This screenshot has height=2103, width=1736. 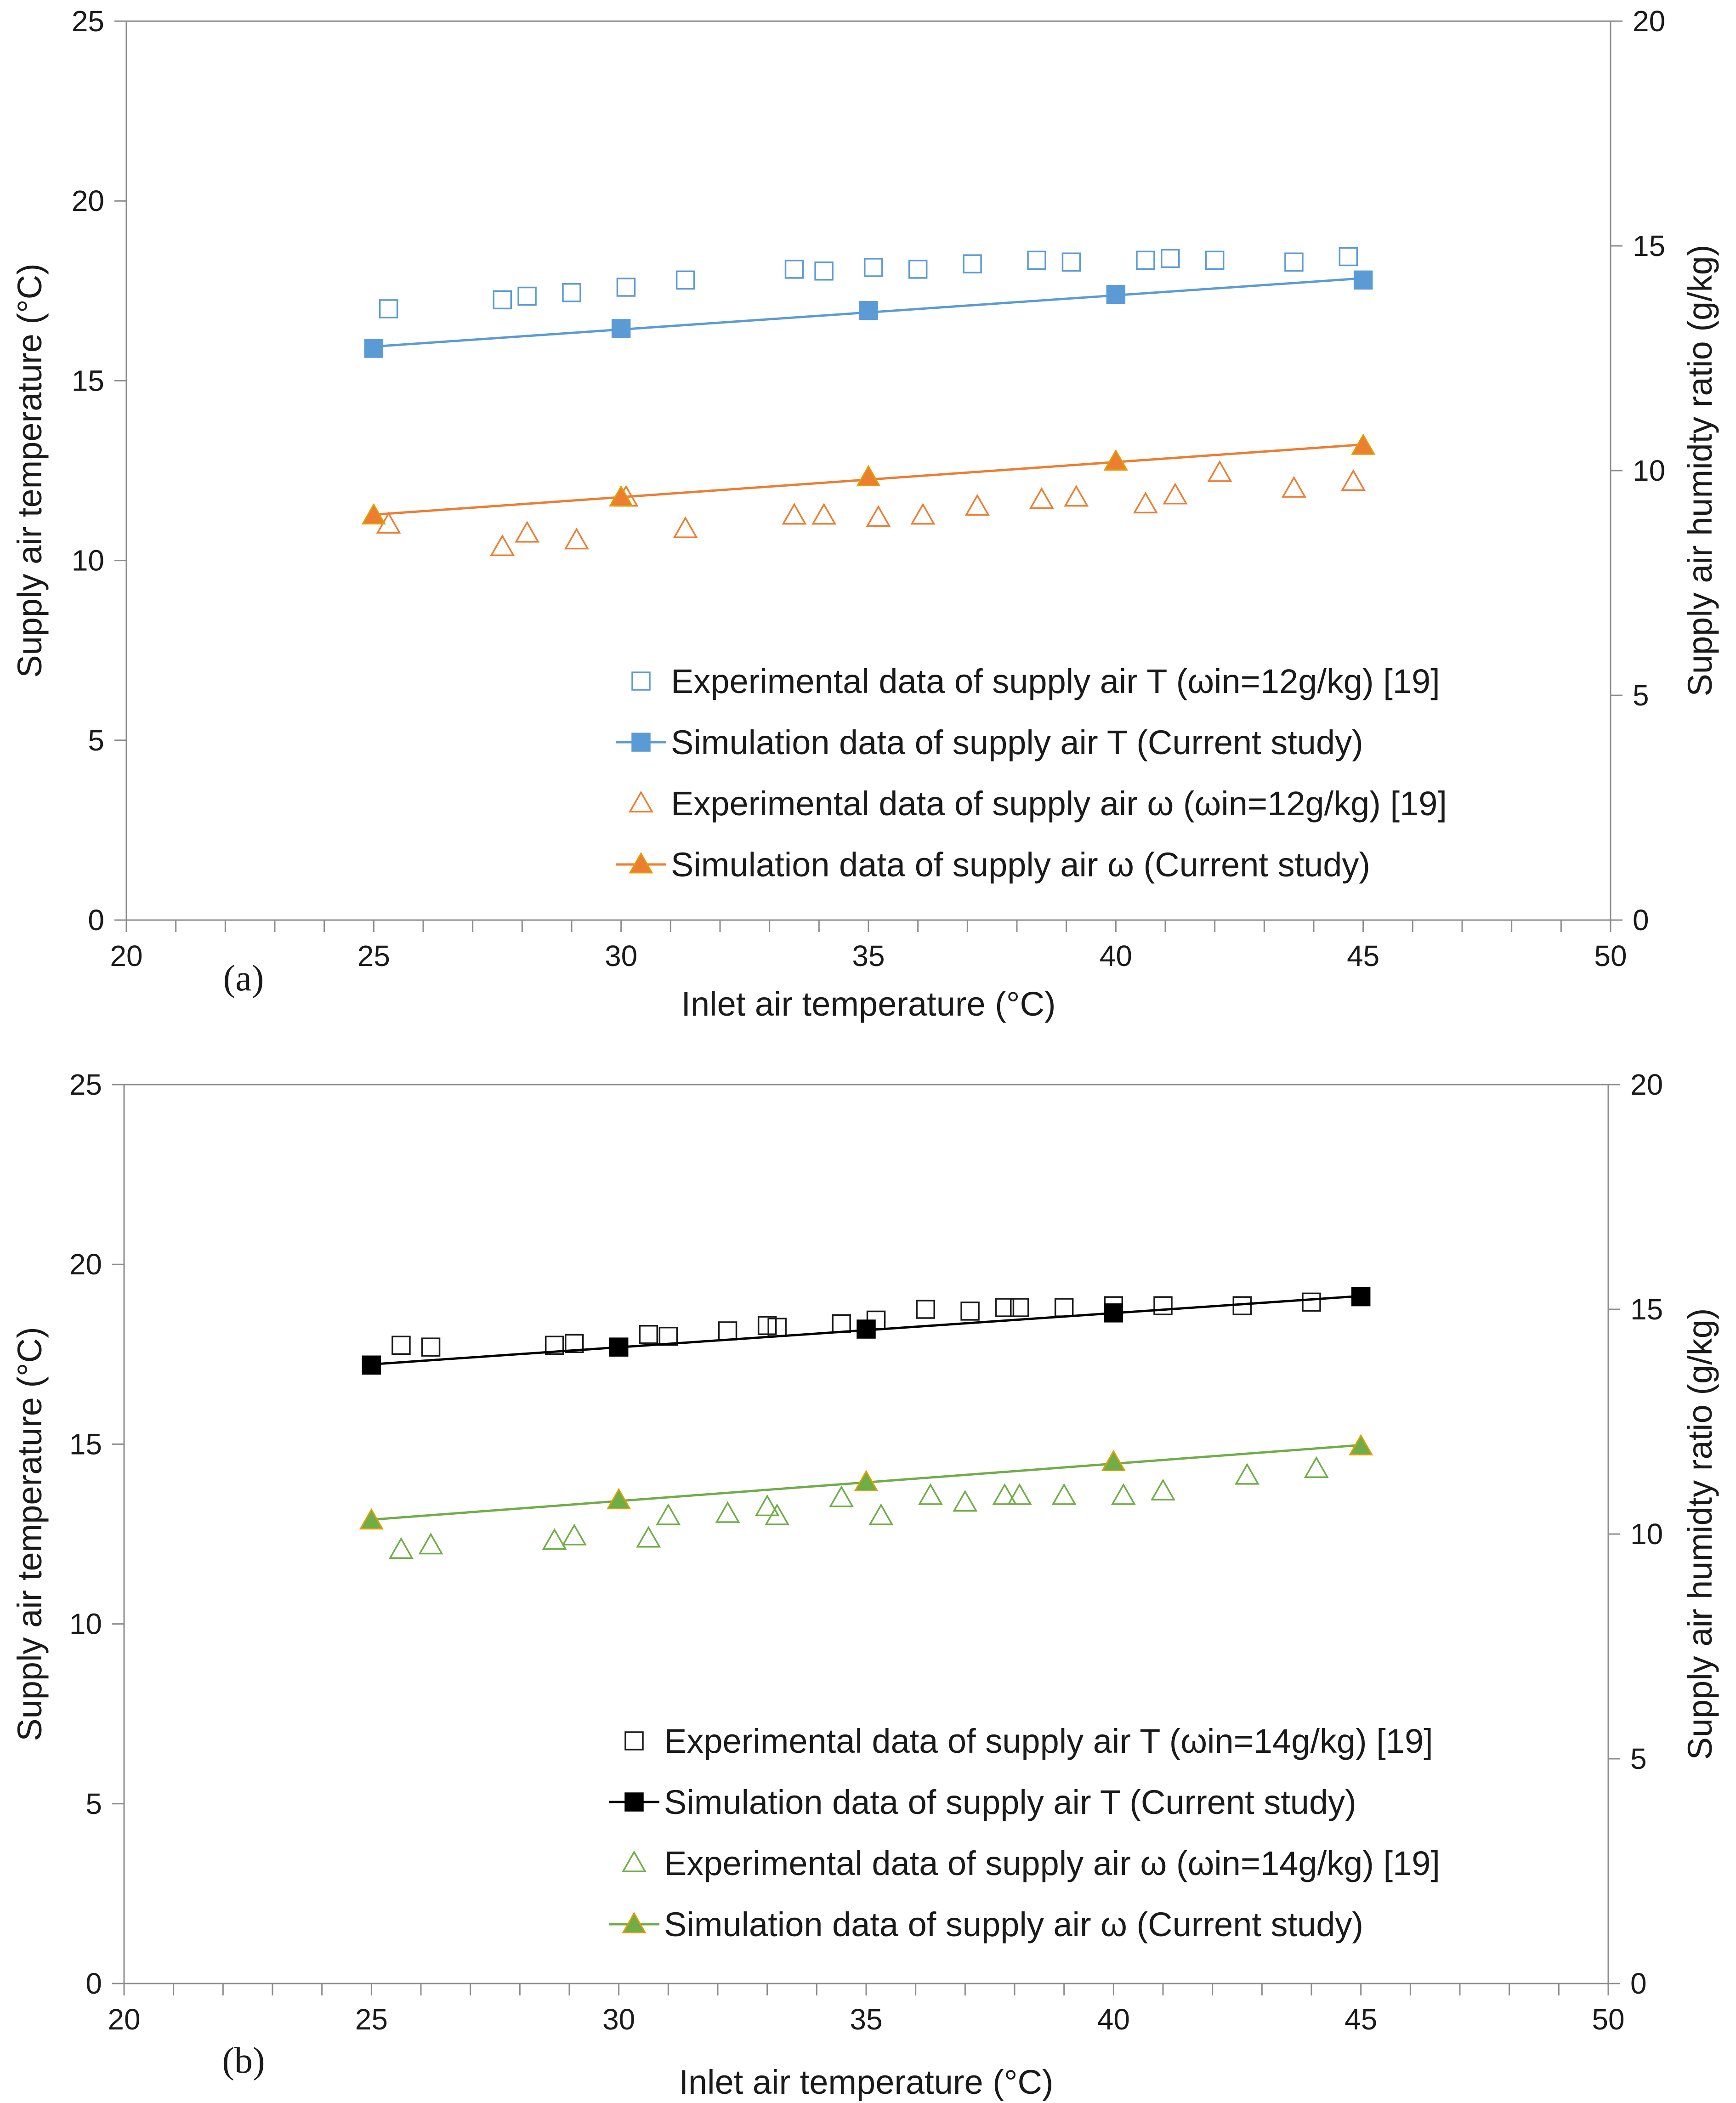 What do you see at coordinates (243, 2060) in the screenshot?
I see `panel-label: (b)` at bounding box center [243, 2060].